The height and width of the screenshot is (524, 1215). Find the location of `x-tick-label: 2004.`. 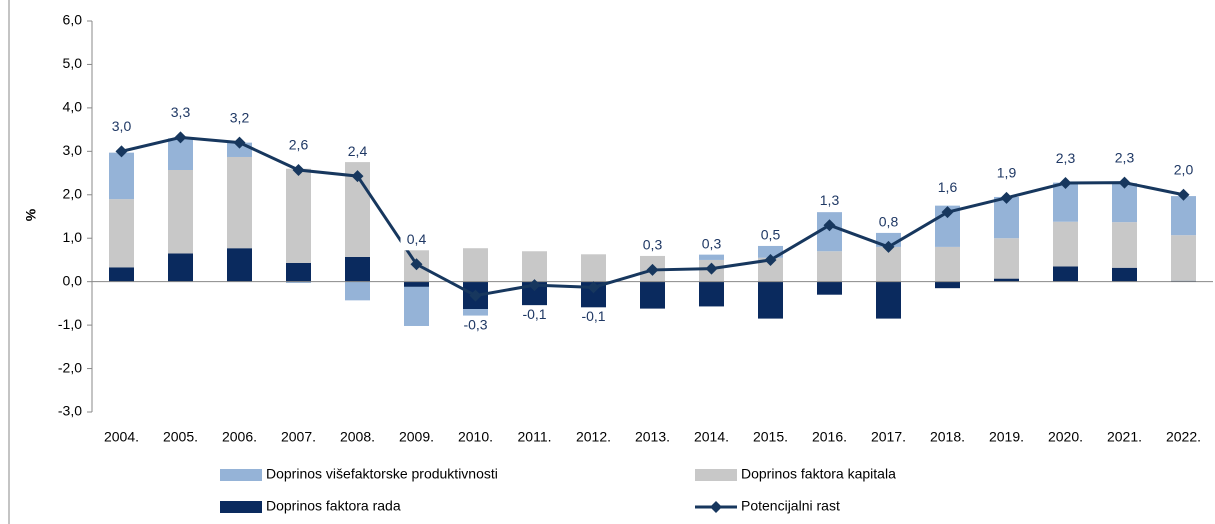

x-tick-label: 2004. is located at coordinates (121, 437).